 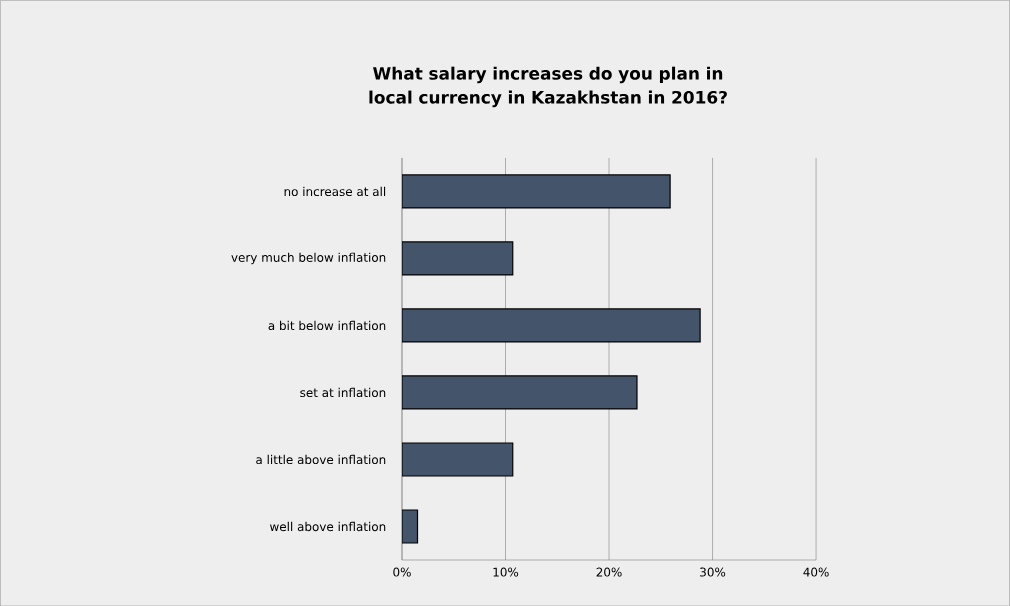 I want to click on y-tick-label: set at inflation, so click(x=343, y=392).